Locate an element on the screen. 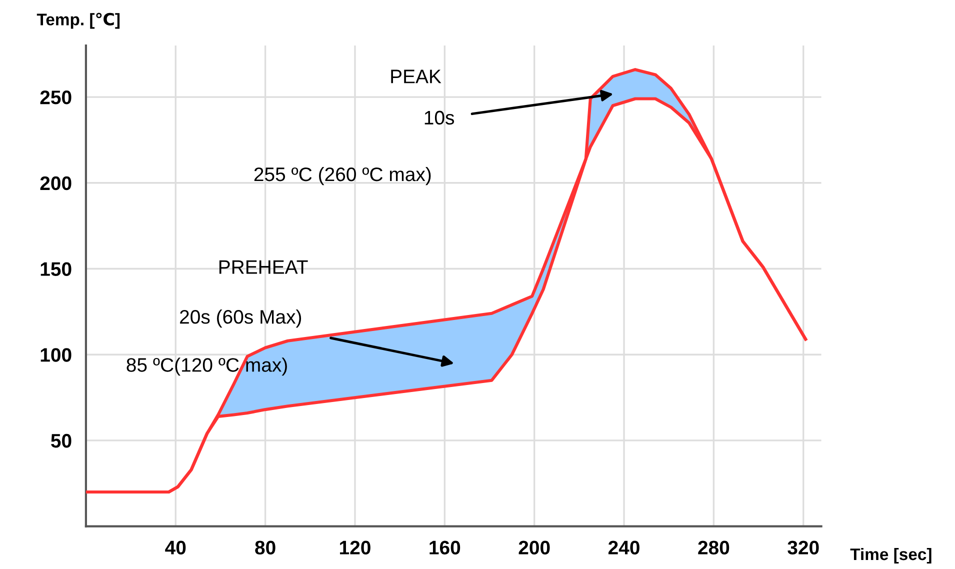 This screenshot has height=569, width=955. x-tick-label: 240 is located at coordinates (624, 547).